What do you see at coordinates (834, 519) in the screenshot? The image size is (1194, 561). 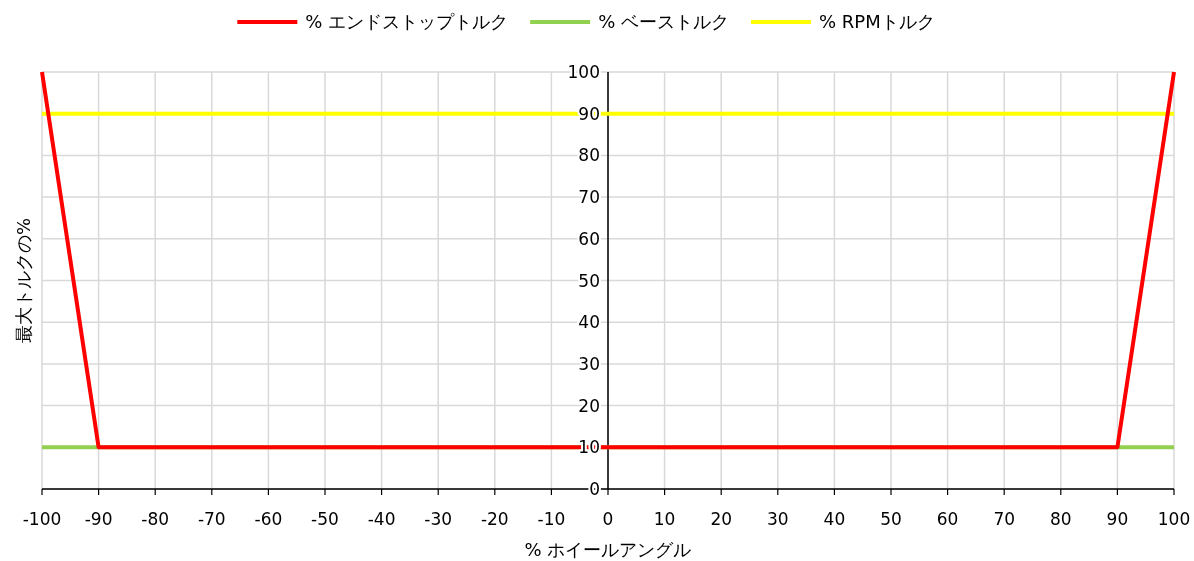 I see `x-tick-label: 40` at bounding box center [834, 519].